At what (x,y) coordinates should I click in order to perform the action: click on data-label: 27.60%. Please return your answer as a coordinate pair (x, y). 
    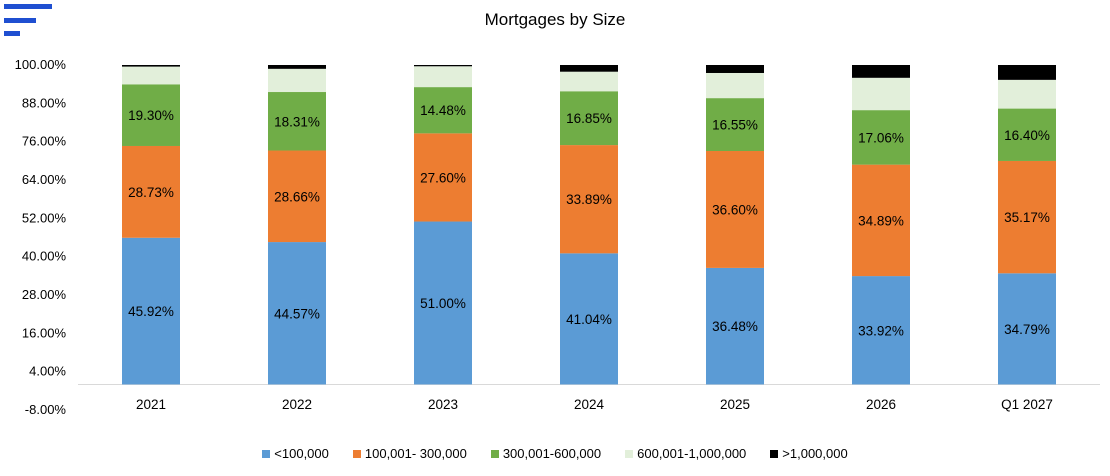
    Looking at the image, I should click on (443, 177).